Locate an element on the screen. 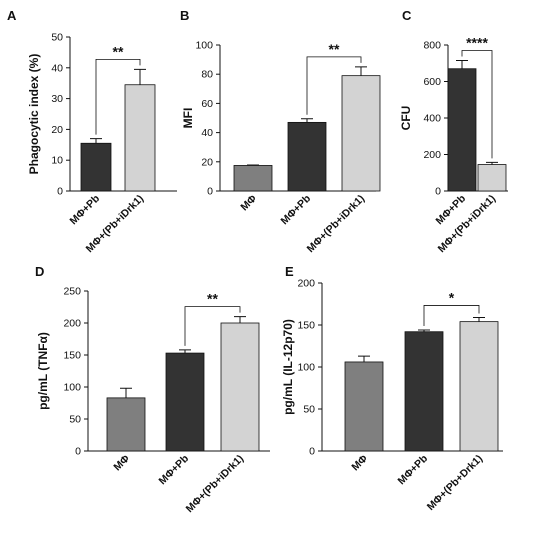  significance-label: **** is located at coordinates (477, 43).